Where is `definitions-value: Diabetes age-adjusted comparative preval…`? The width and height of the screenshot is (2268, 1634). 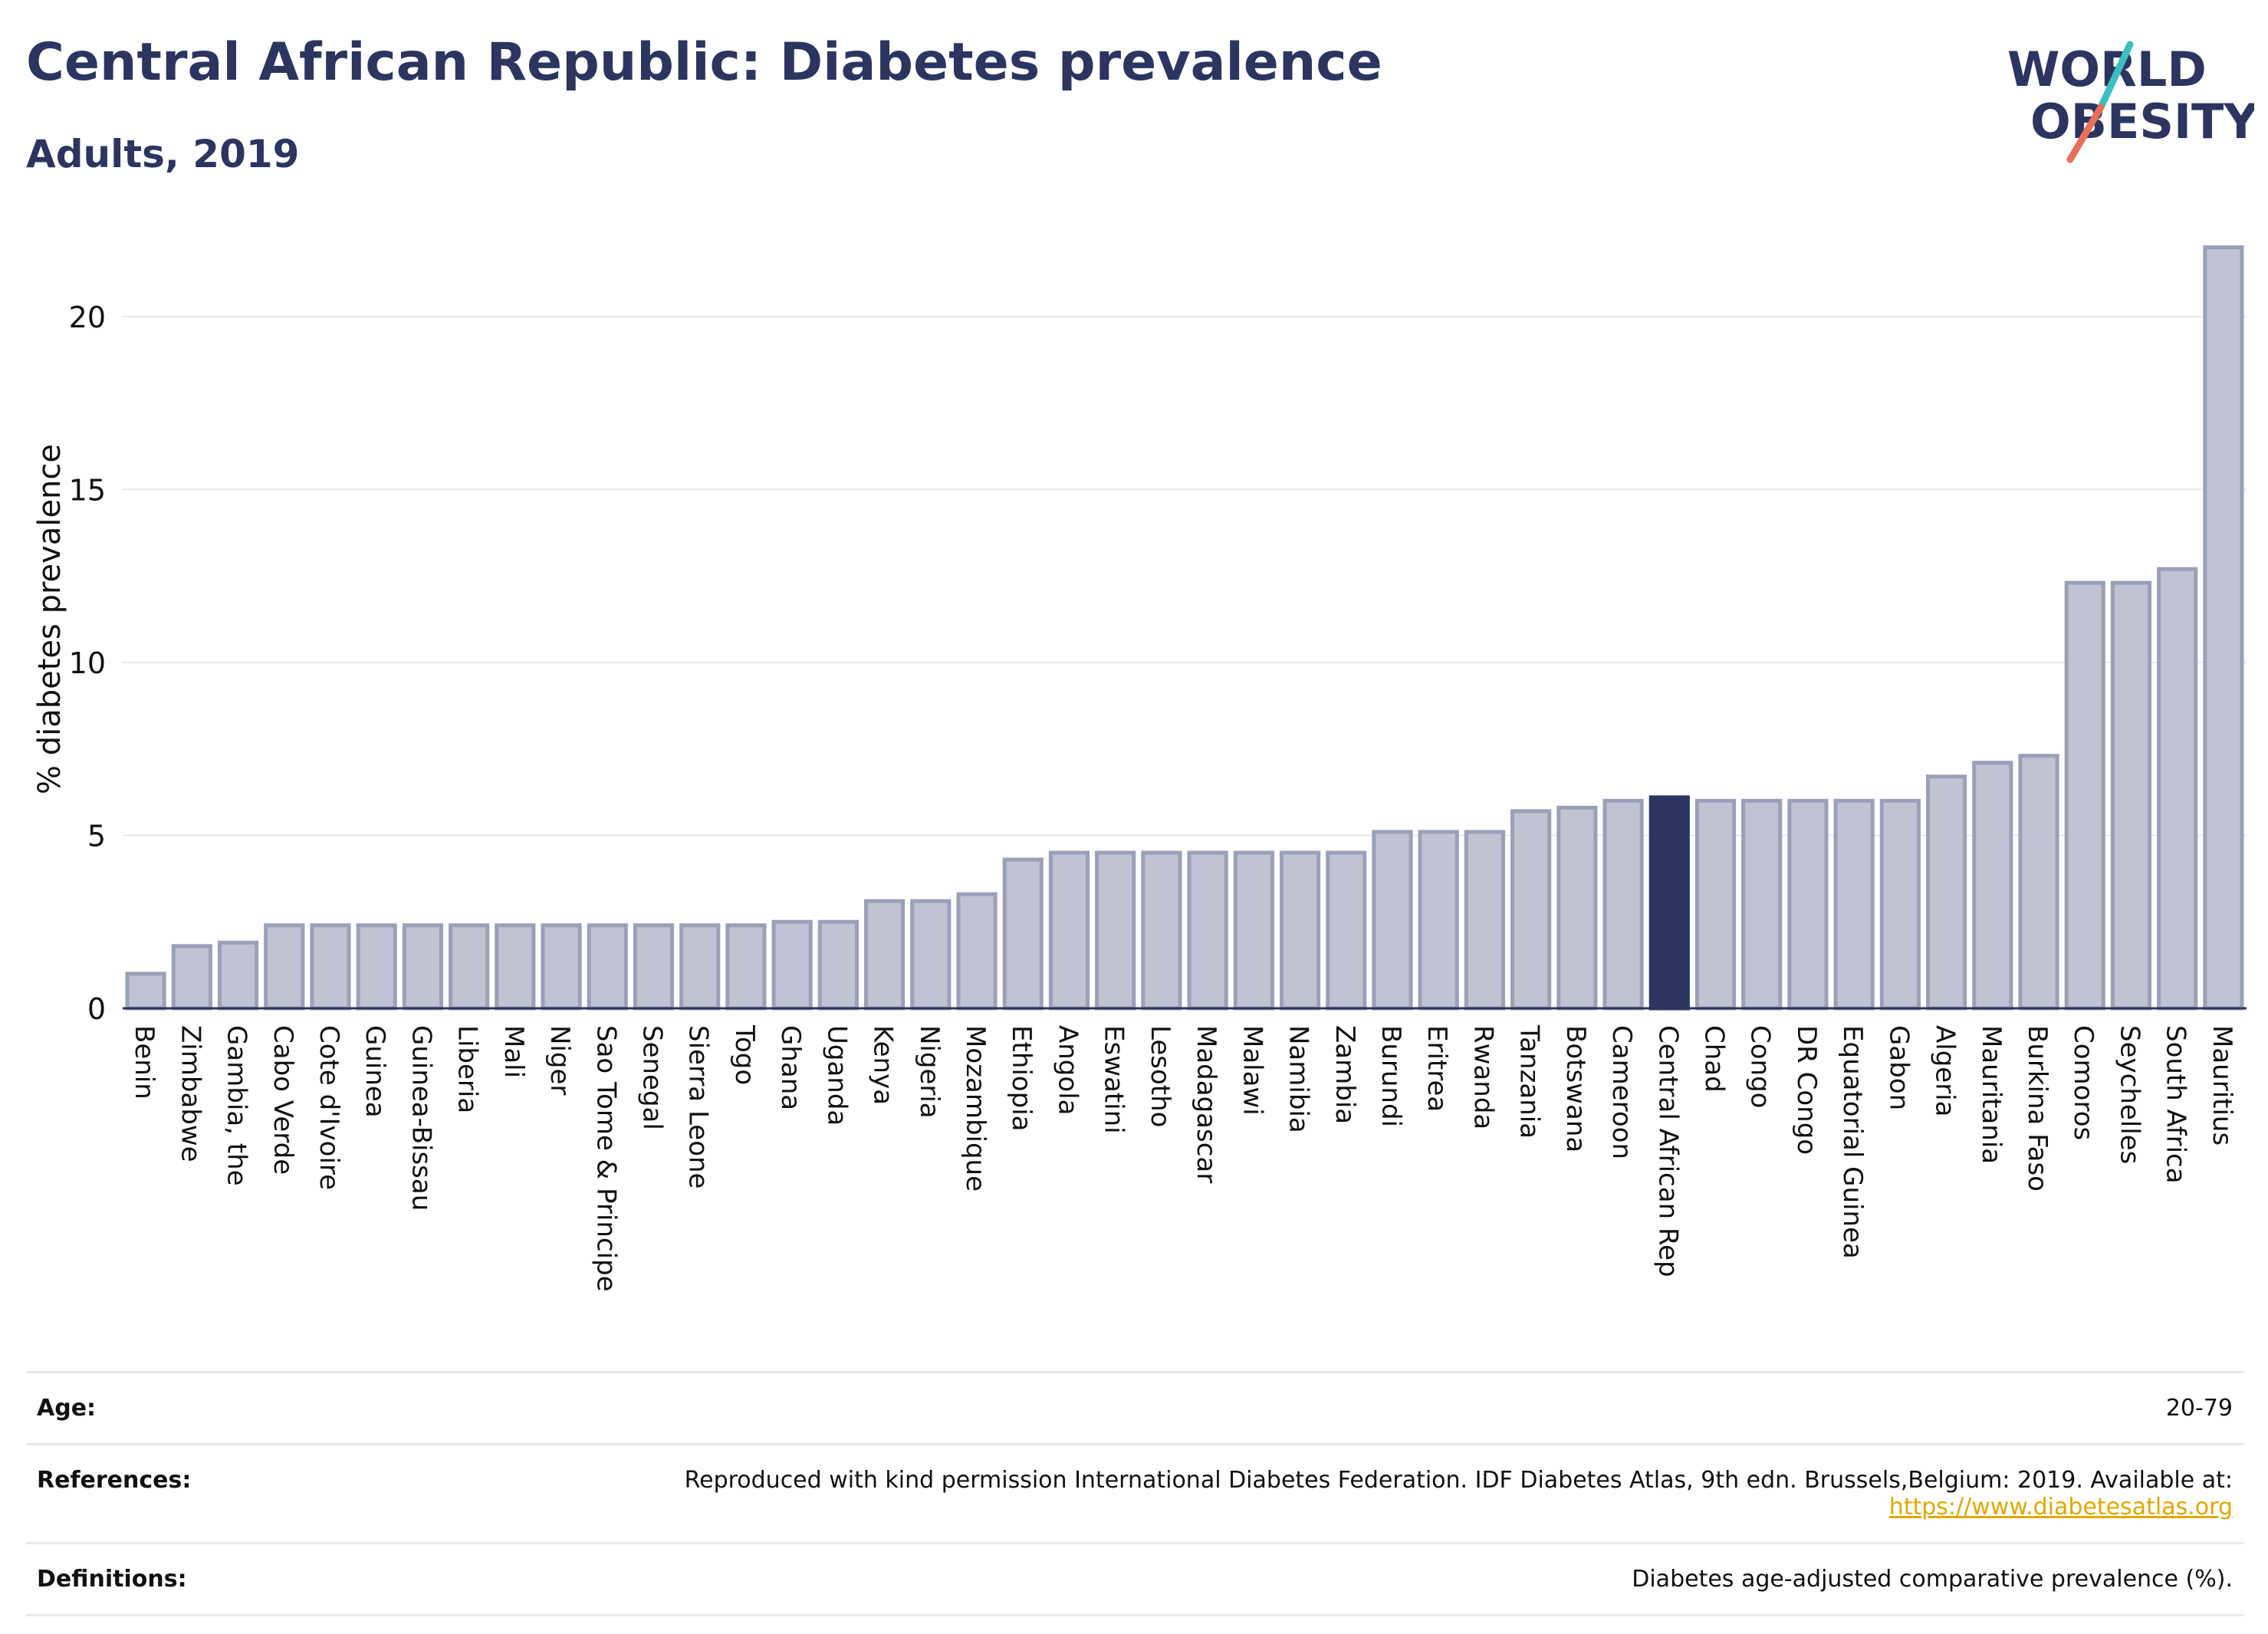
definitions-value: Diabetes age-adjusted comparative preval… is located at coordinates (1298, 1579).